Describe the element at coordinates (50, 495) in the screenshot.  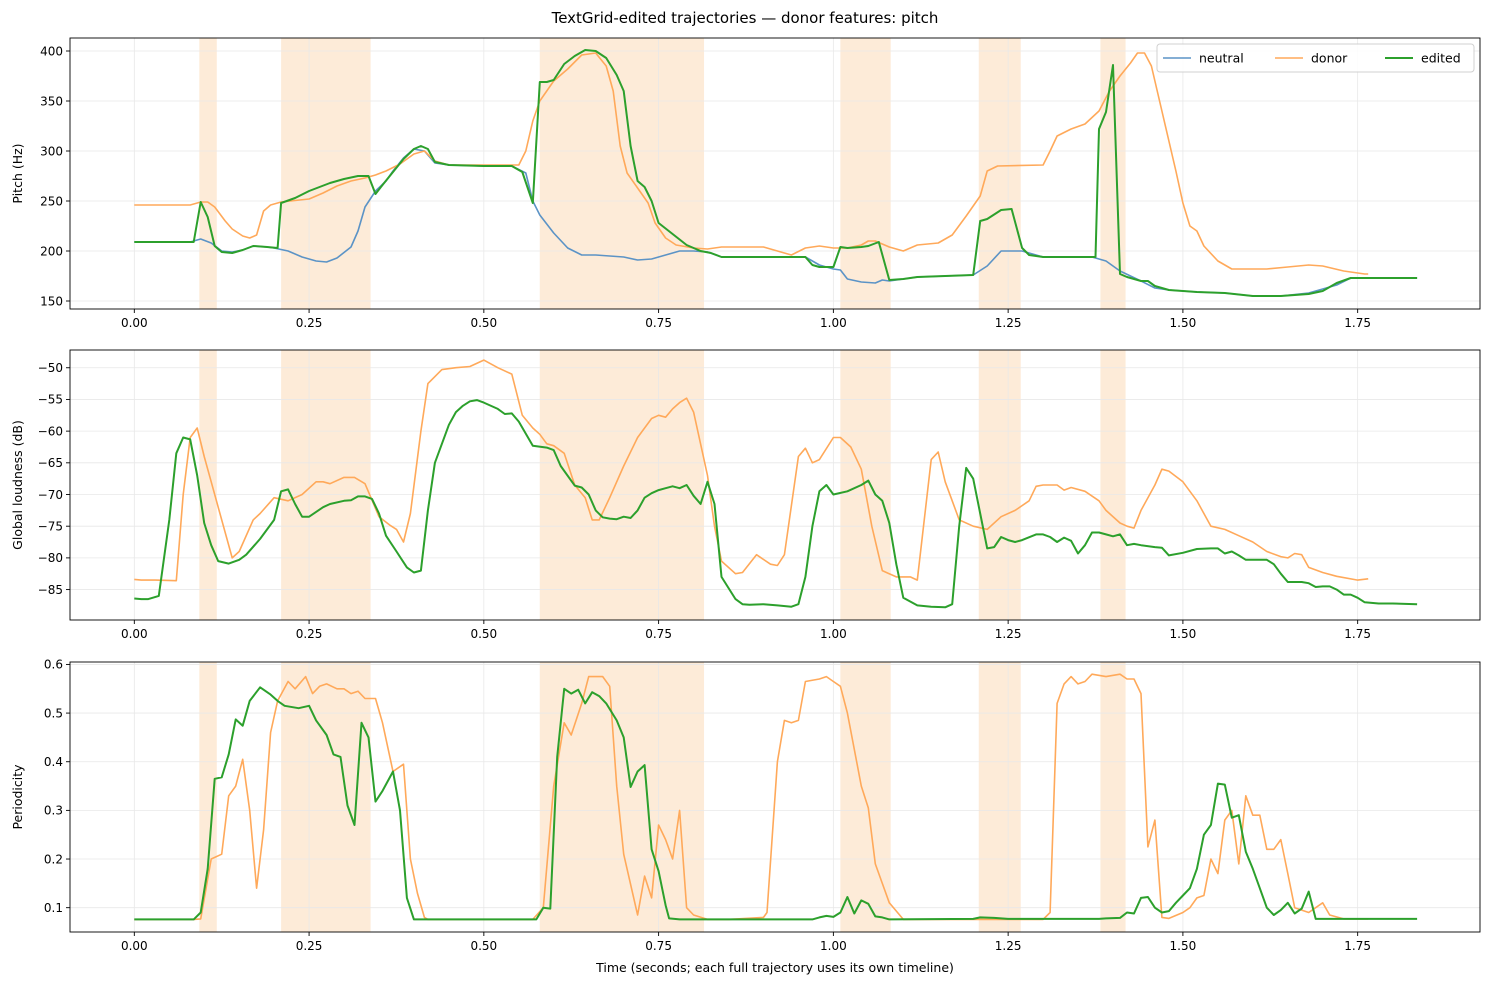
I see `y-tick-label: −70` at that location.